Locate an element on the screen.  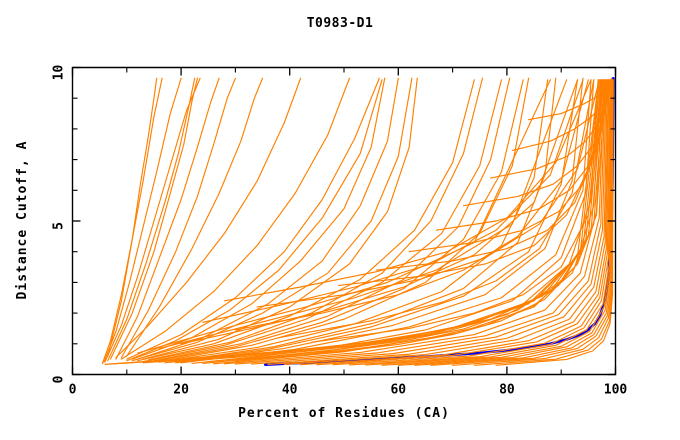
y-tick-label: 10 is located at coordinates (59, 73).